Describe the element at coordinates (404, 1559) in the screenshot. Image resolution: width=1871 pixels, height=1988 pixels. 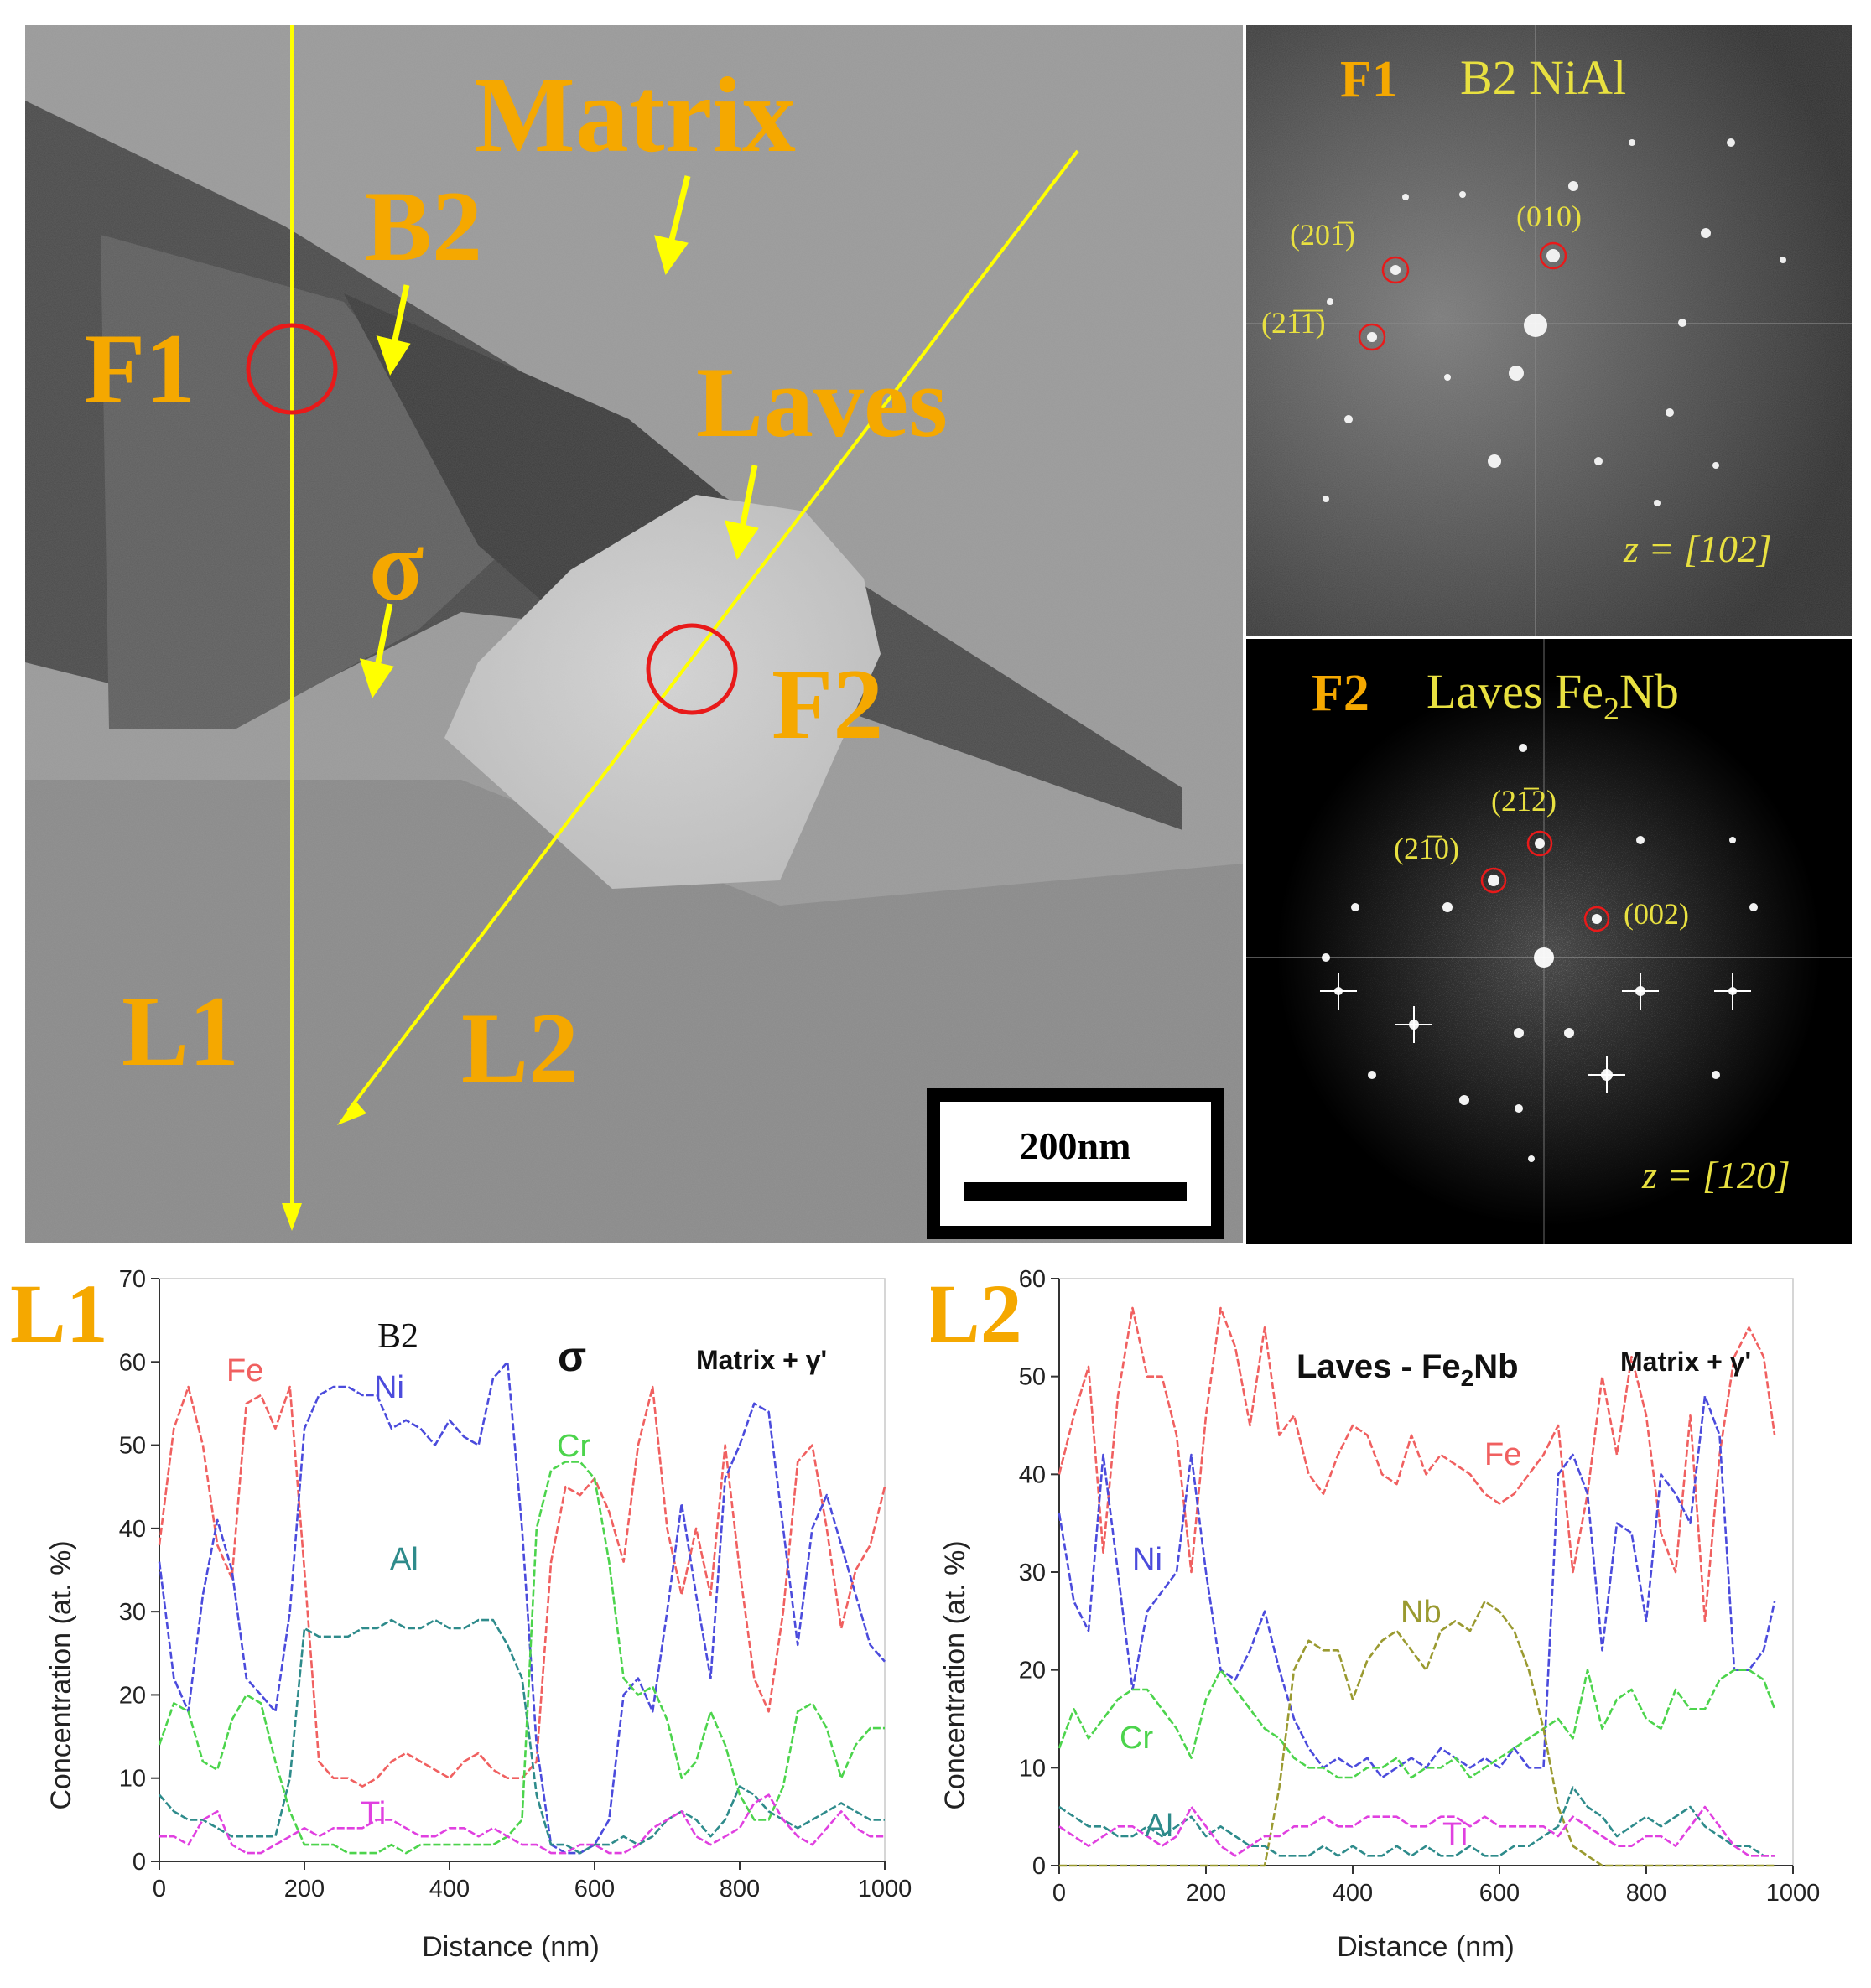
I see `l1-series-label-al: Al` at that location.